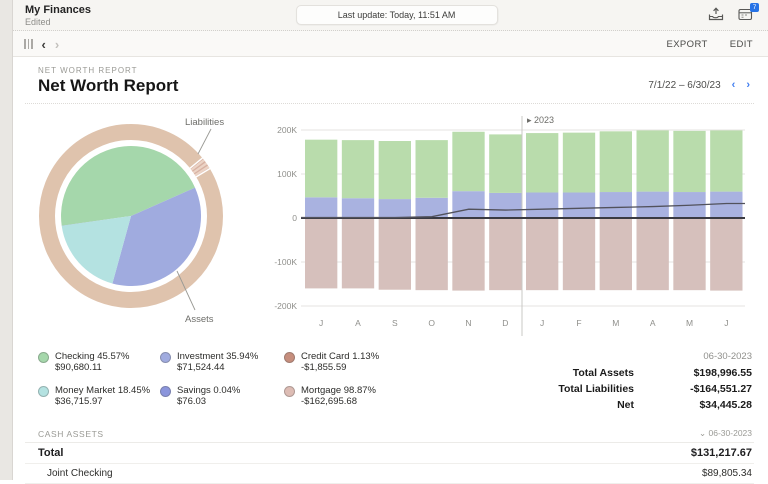 Image resolution: width=768 pixels, height=484 pixels. Describe the element at coordinates (71, 434) in the screenshot. I see `cash-assets-header: CASH ASSETS` at that location.